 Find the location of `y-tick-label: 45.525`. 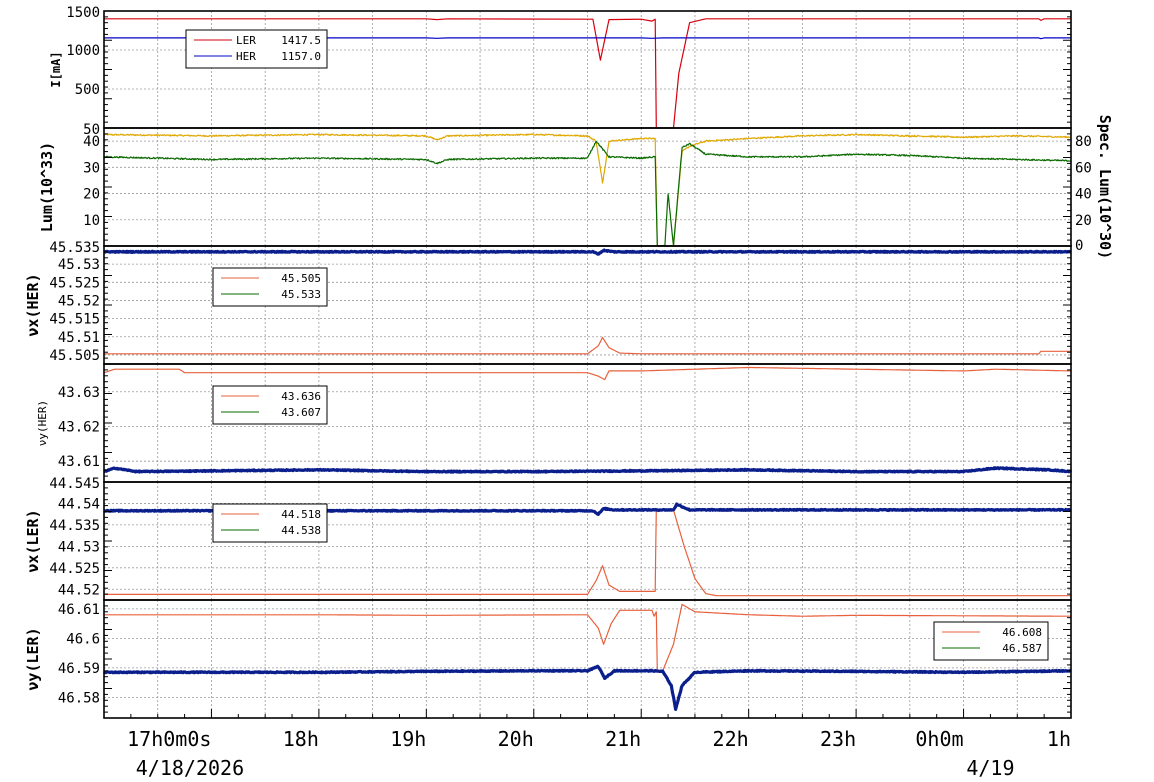

y-tick-label: 45.525 is located at coordinates (74, 283).